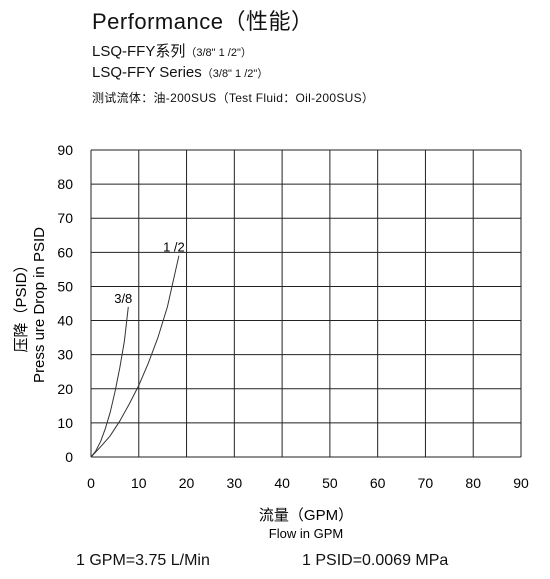  Describe the element at coordinates (65, 423) in the screenshot. I see `y-tick-label-1: 10` at that location.